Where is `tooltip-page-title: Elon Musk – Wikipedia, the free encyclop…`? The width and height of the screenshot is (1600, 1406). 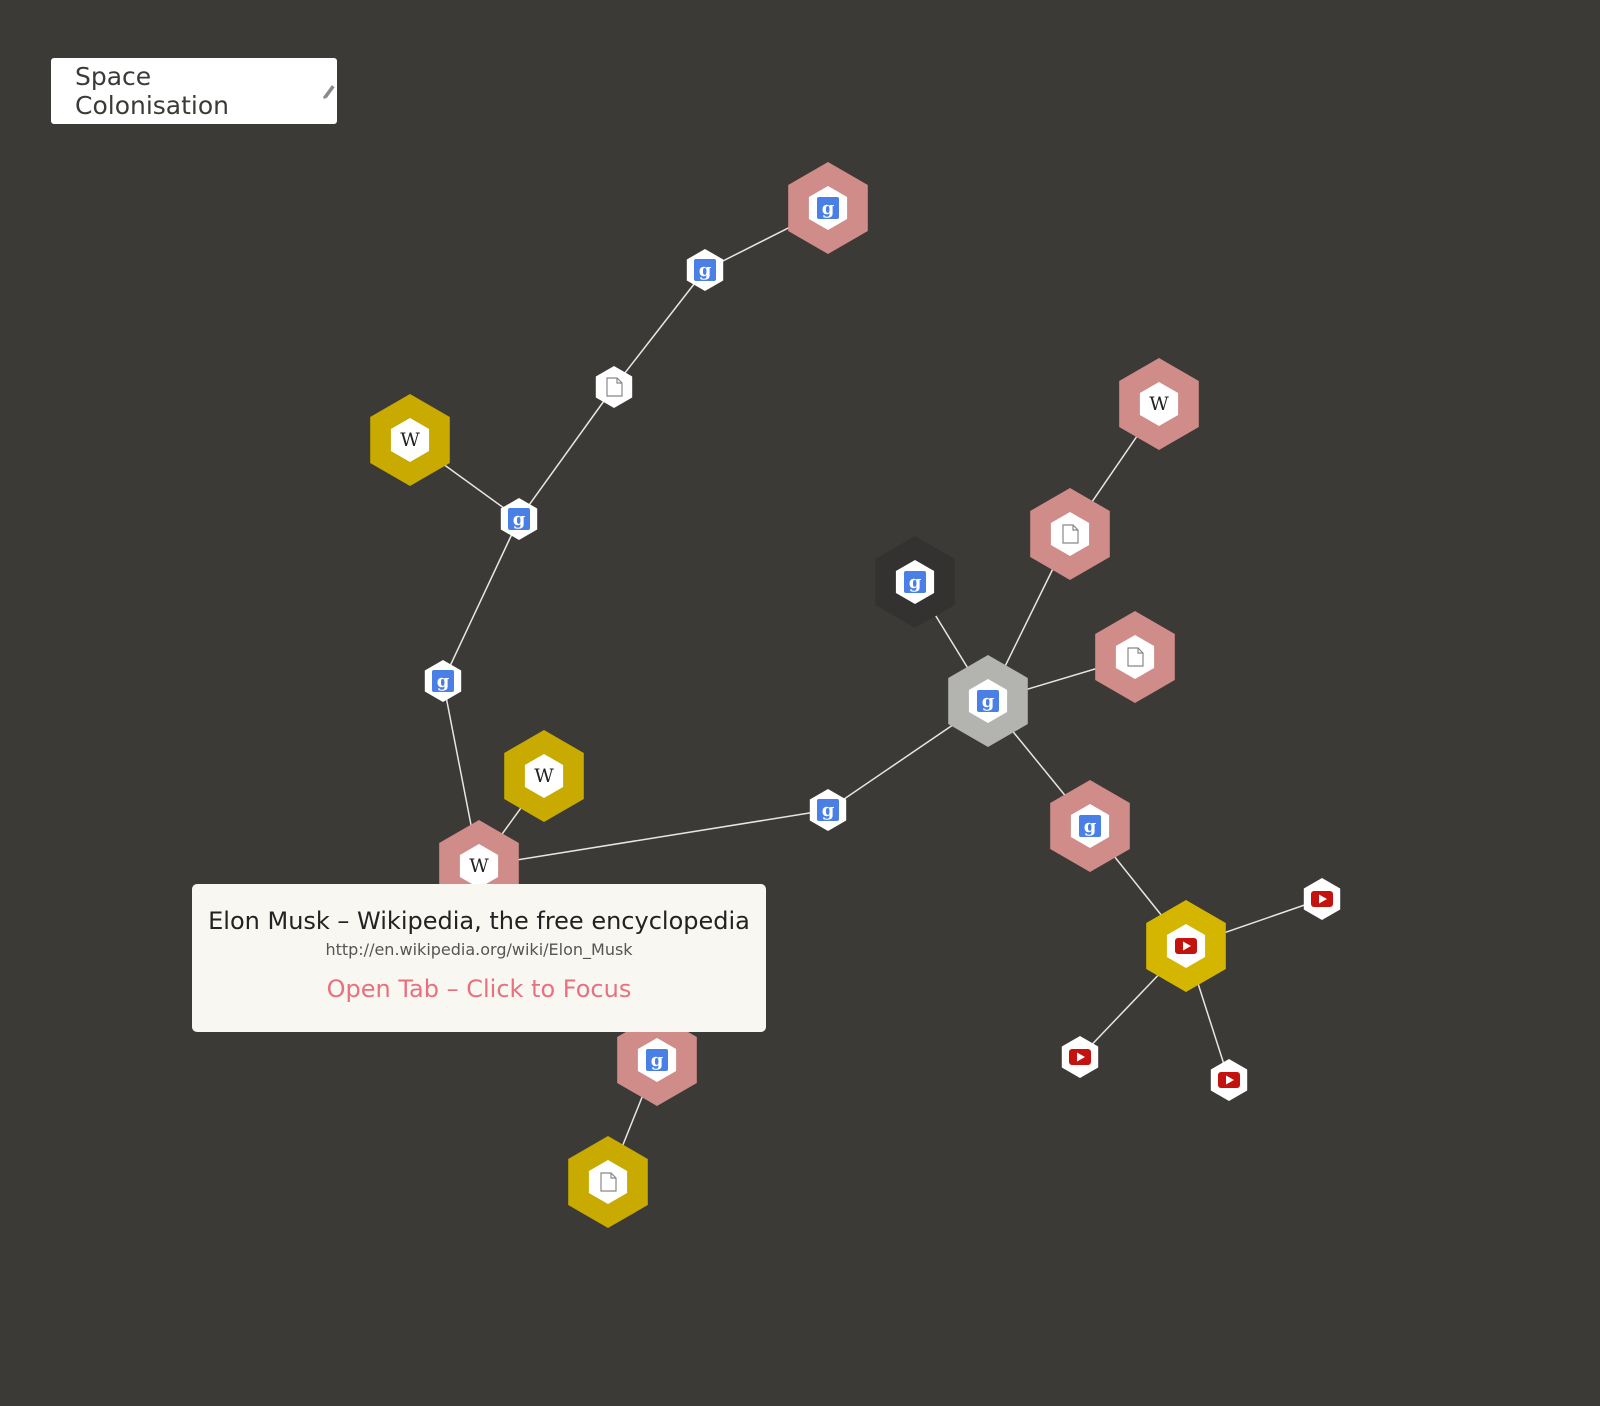 tooltip-page-title: Elon Musk – Wikipedia, the free encyclop… is located at coordinates (479, 921).